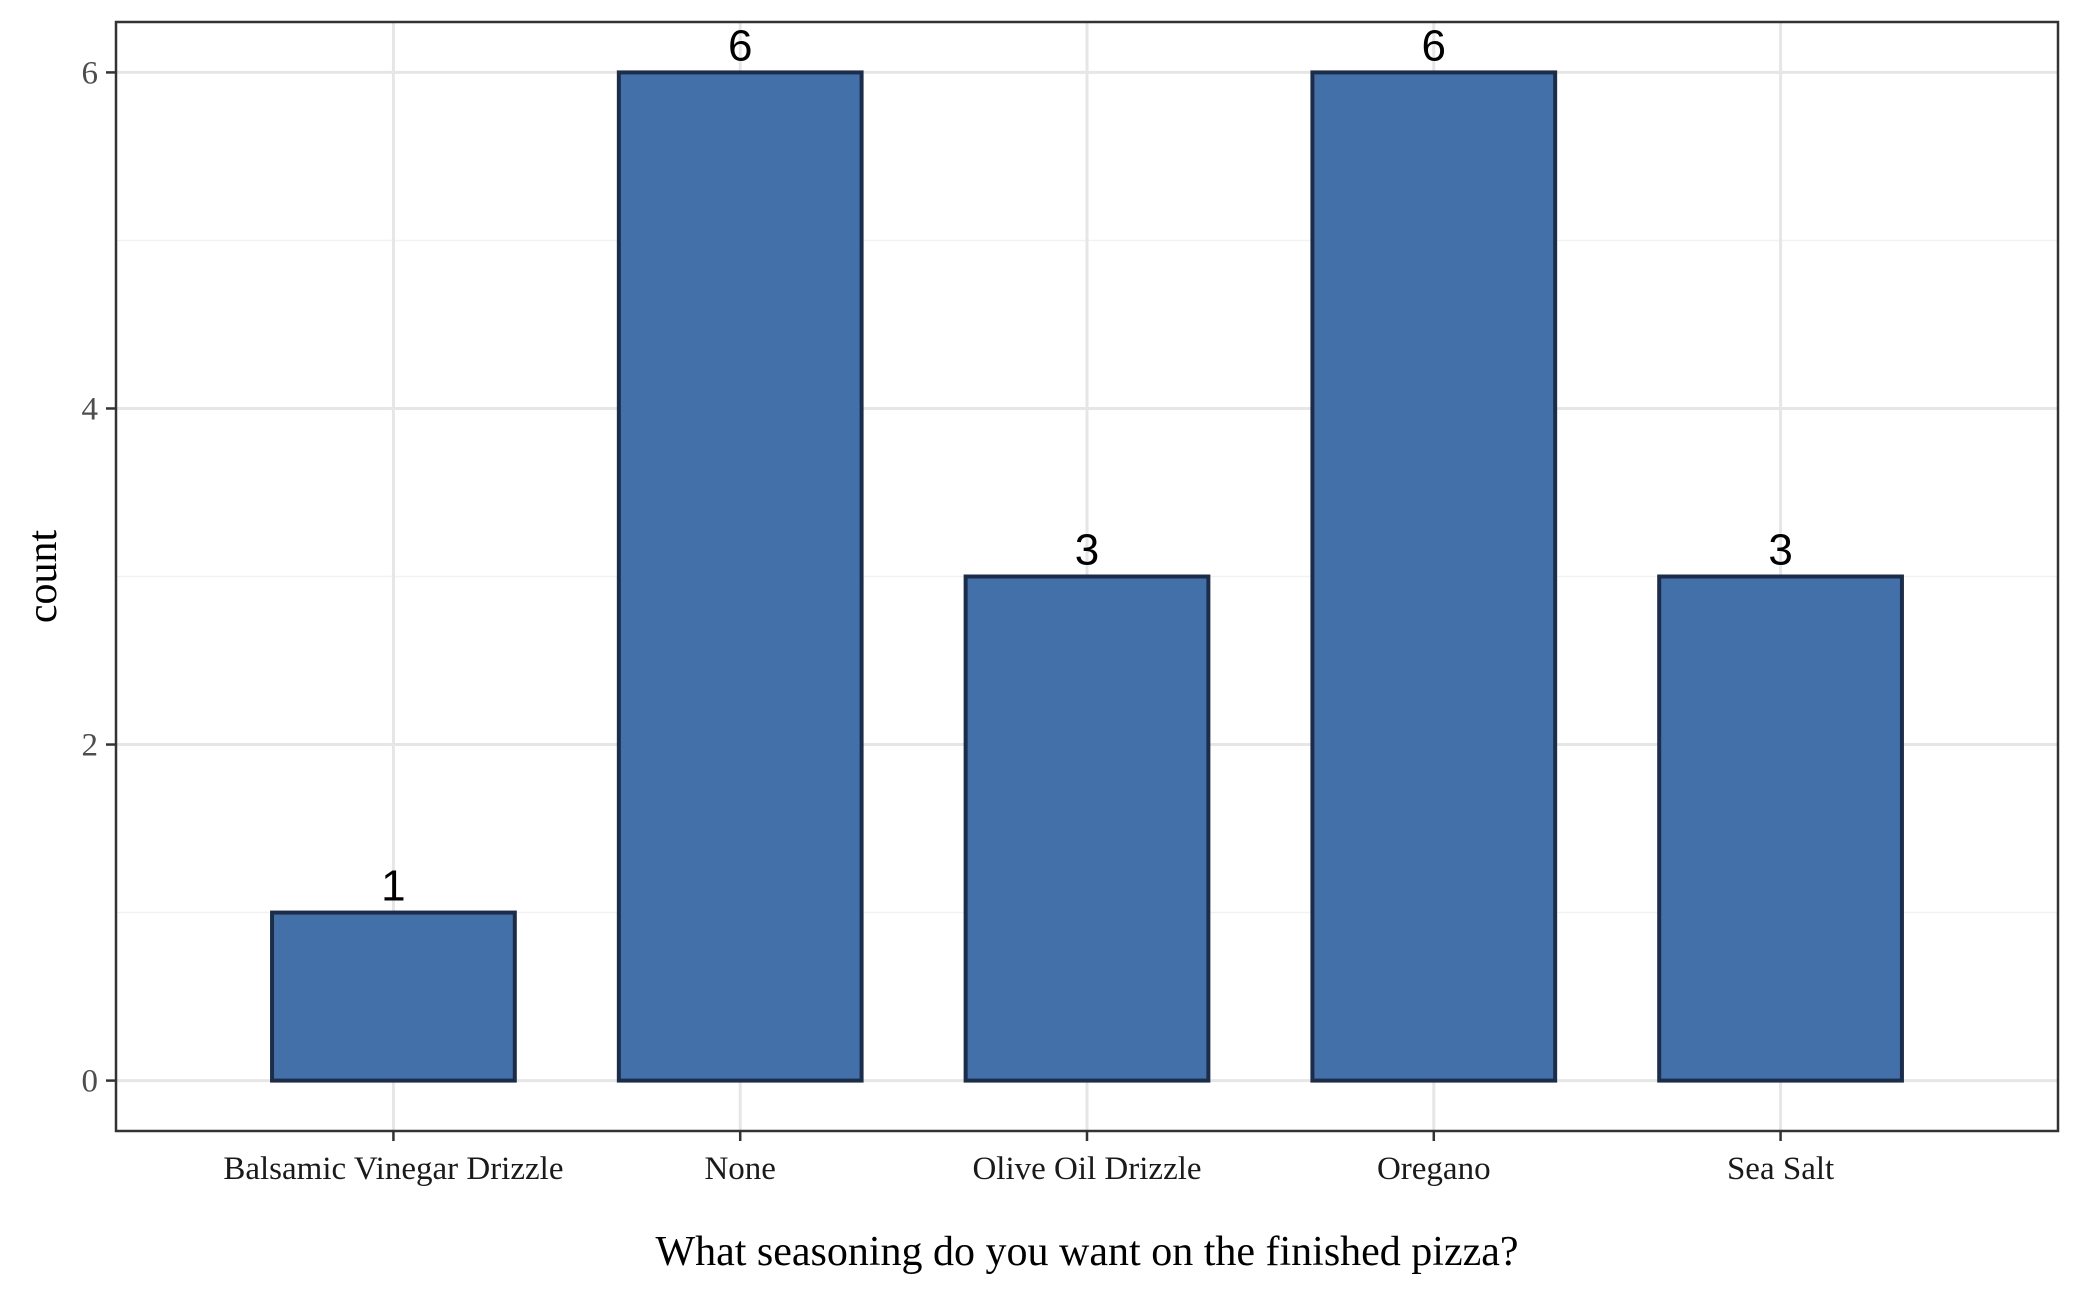 Image resolution: width=2100 pixels, height=1297 pixels. Describe the element at coordinates (393, 1169) in the screenshot. I see `x-tick-label: Balsamic Vinegar Drizzle` at that location.